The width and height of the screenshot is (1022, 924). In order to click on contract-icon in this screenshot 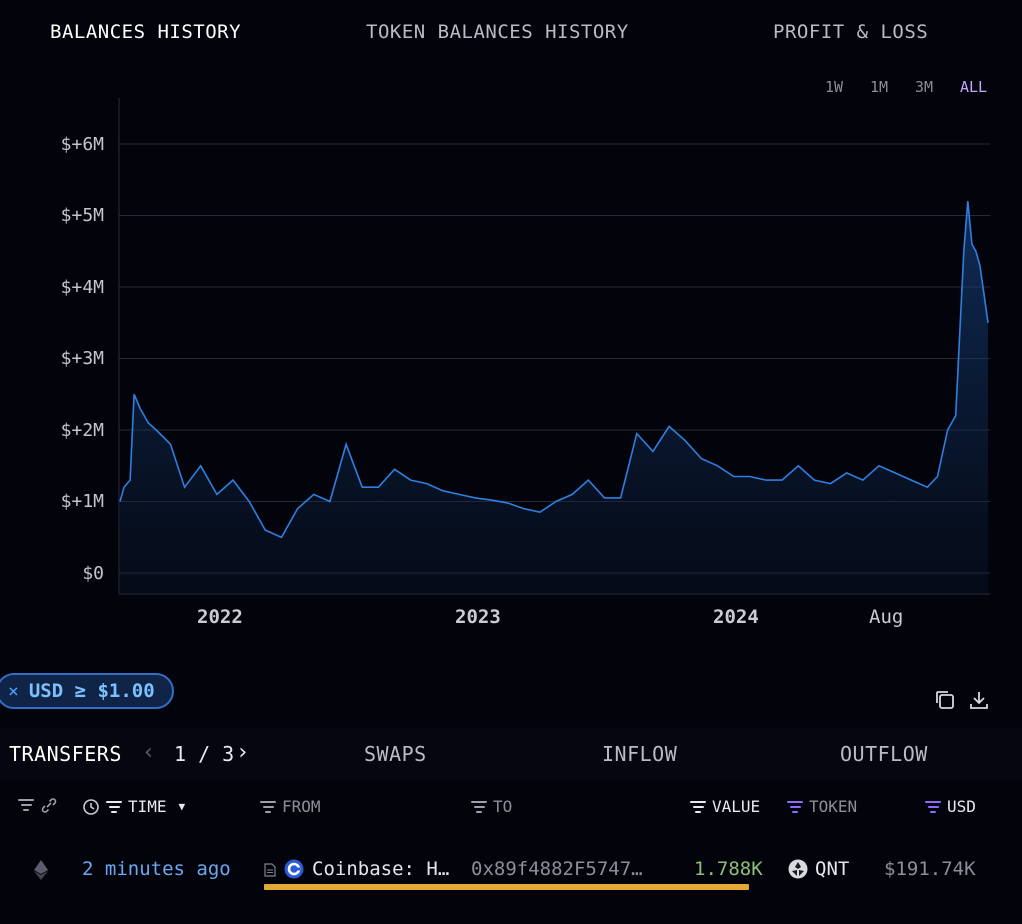, I will do `click(270, 870)`.